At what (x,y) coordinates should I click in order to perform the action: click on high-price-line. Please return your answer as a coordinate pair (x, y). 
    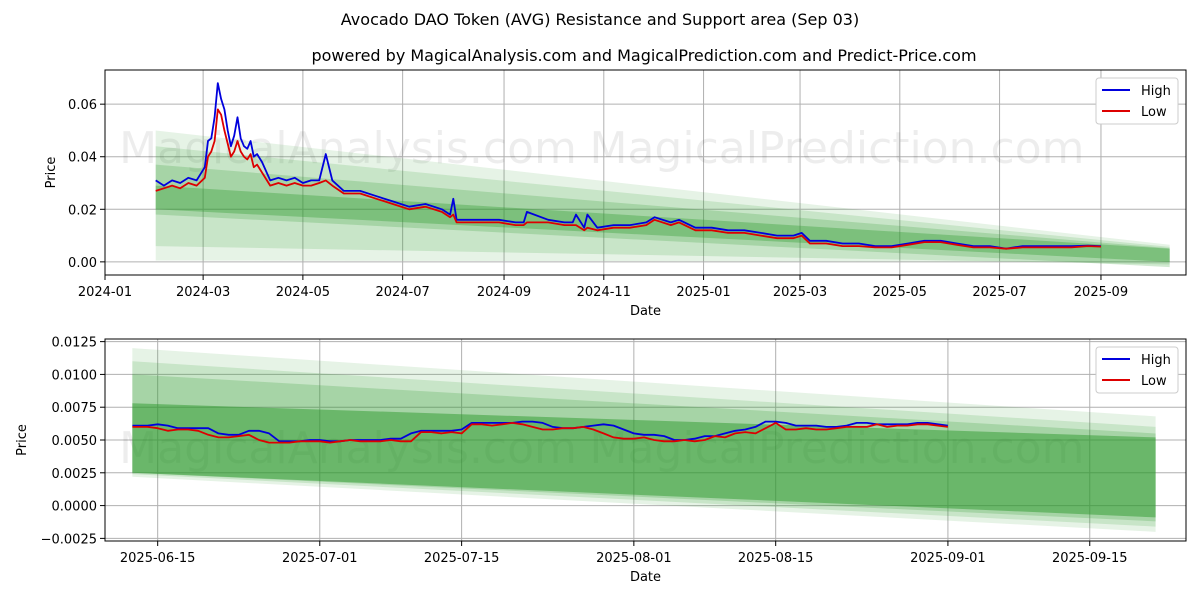
    Looking at the image, I should click on (540, 431).